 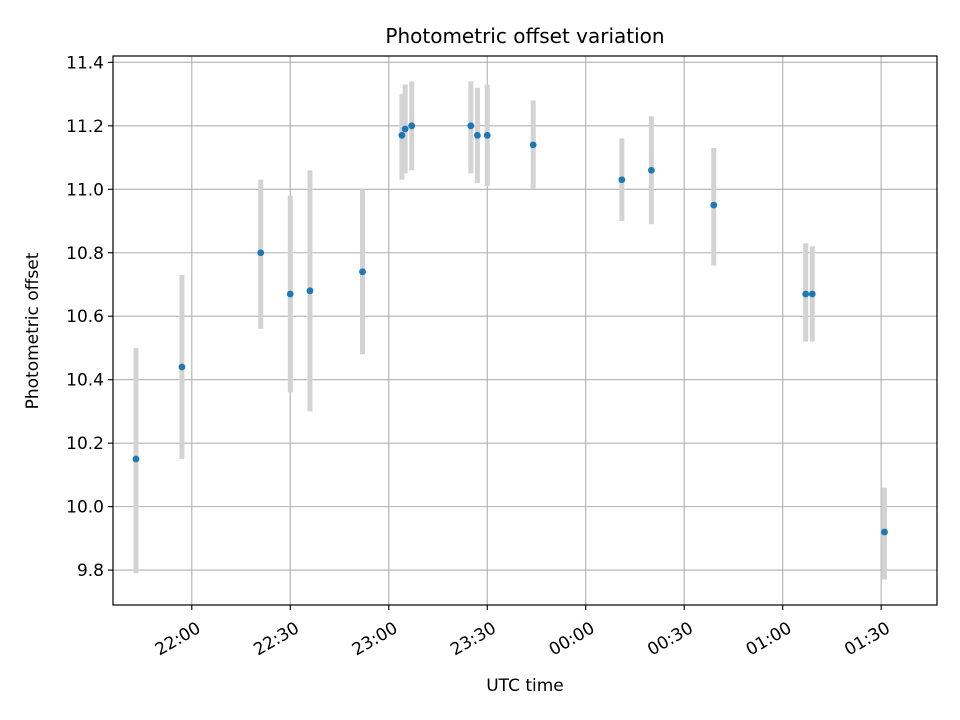 I want to click on y-tick-label: 10.2, so click(x=85, y=444).